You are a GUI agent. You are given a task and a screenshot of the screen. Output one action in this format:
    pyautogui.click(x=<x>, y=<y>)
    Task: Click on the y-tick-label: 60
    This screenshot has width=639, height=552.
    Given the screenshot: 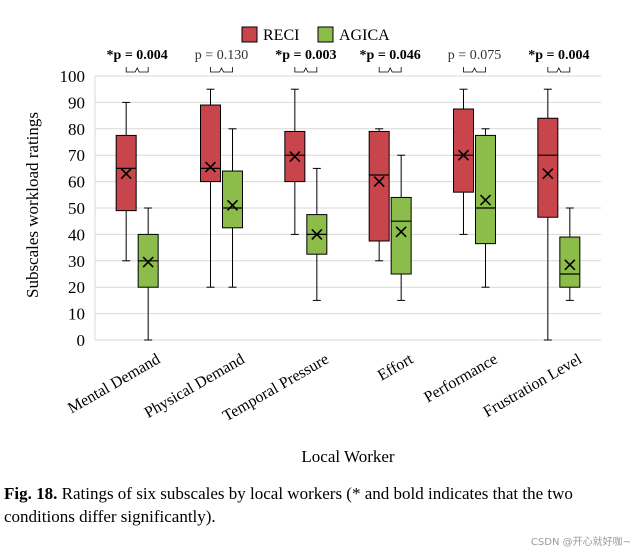 What is the action you would take?
    pyautogui.click(x=76, y=182)
    